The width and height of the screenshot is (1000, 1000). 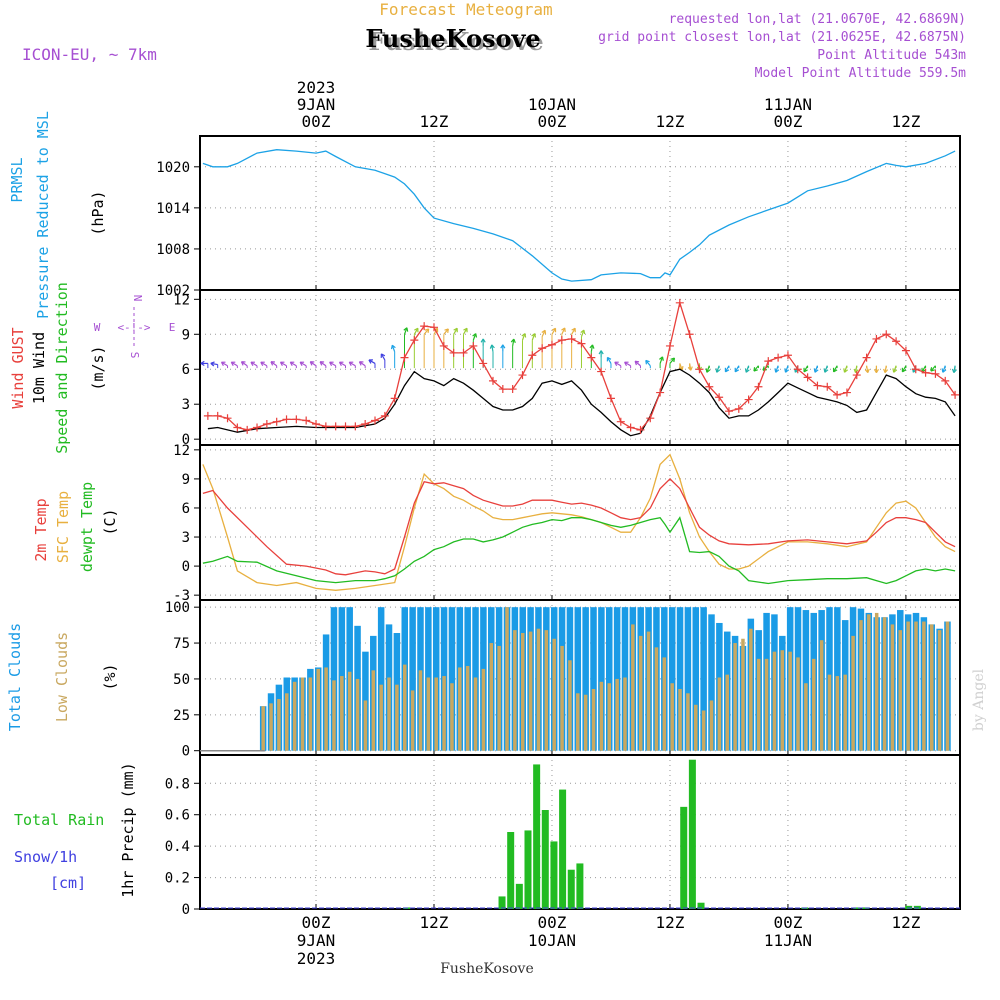 What do you see at coordinates (581, 402) in the screenshot?
I see `wind-speed-line` at bounding box center [581, 402].